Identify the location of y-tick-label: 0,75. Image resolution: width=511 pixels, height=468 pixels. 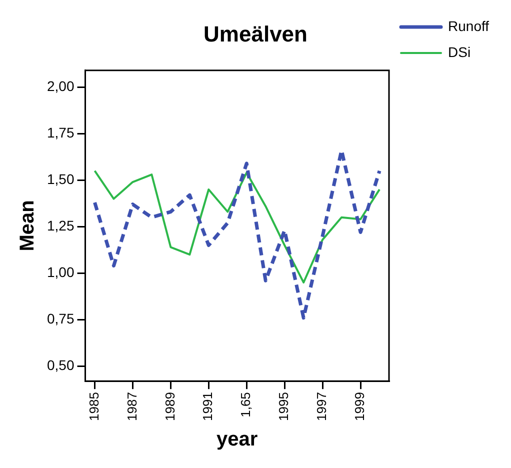
(60, 318).